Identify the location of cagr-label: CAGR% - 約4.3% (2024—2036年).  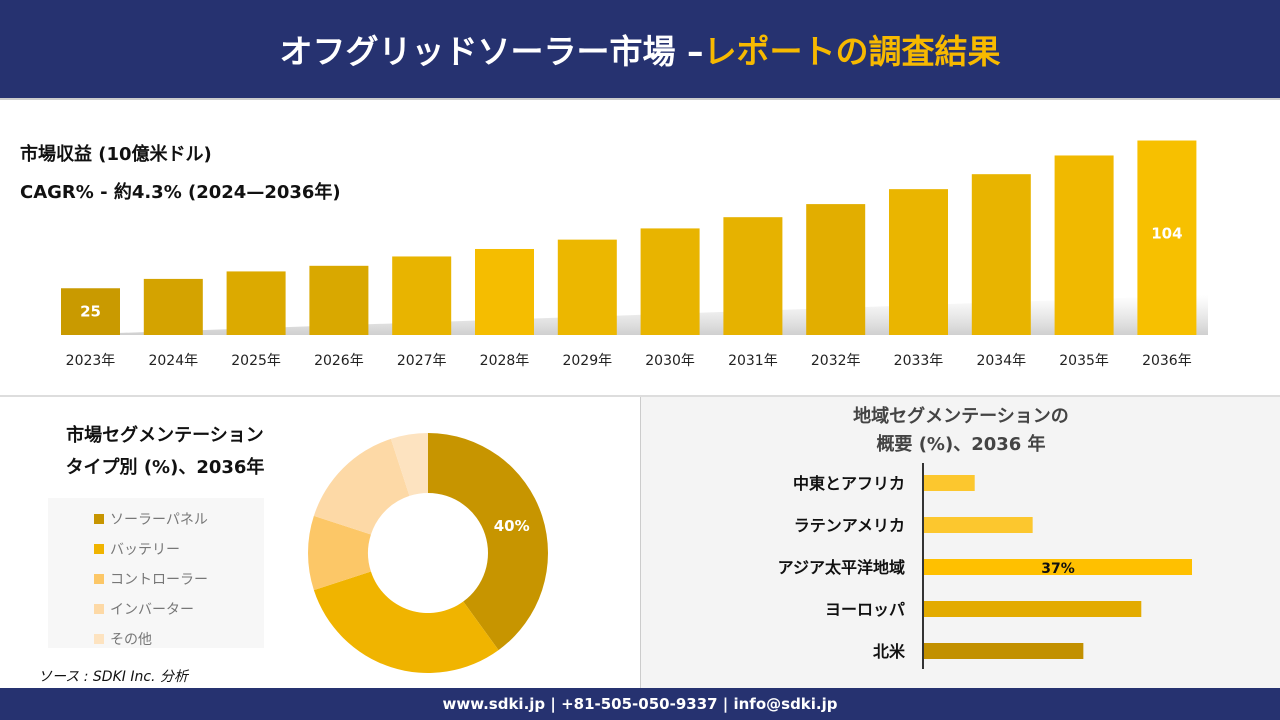
(180, 192).